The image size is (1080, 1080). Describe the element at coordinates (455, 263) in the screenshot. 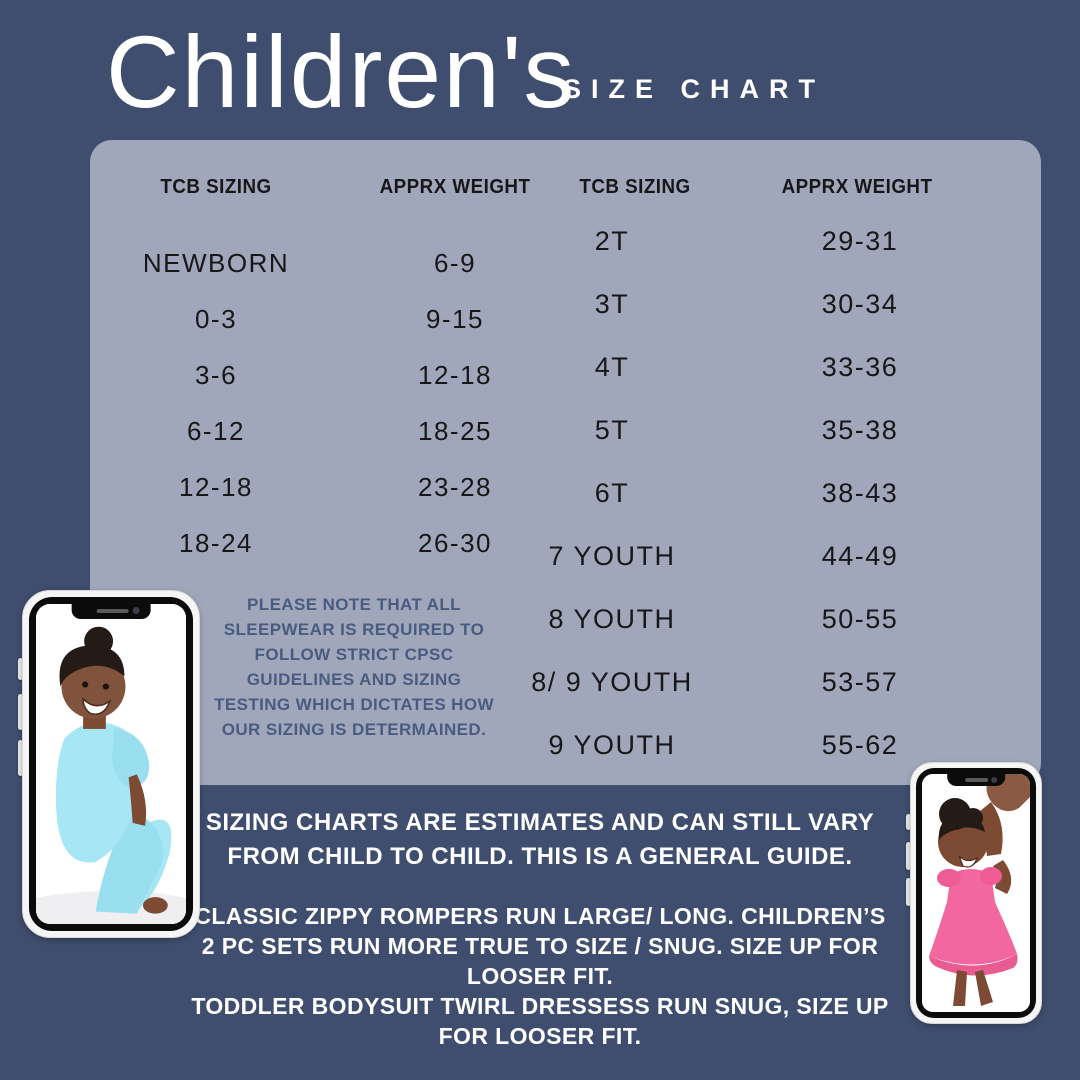

I see `table-row-weight: 6-9` at that location.